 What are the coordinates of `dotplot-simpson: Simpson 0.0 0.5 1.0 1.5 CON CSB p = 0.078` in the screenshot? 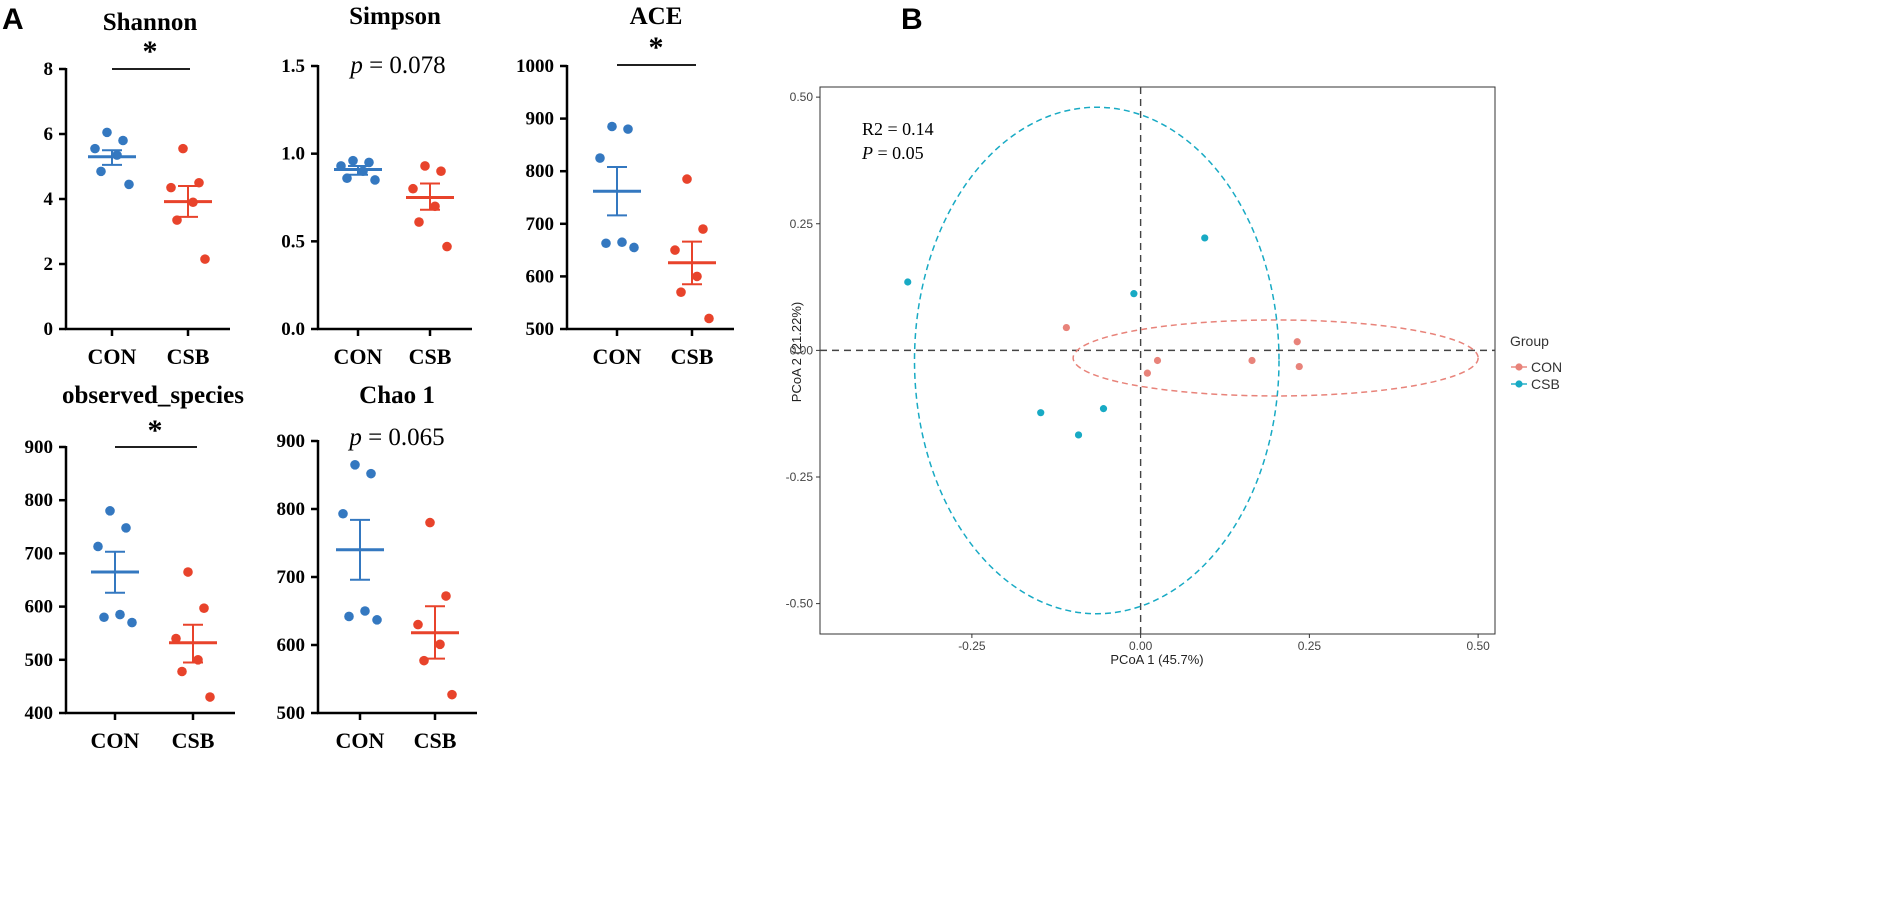 It's located at (376, 186).